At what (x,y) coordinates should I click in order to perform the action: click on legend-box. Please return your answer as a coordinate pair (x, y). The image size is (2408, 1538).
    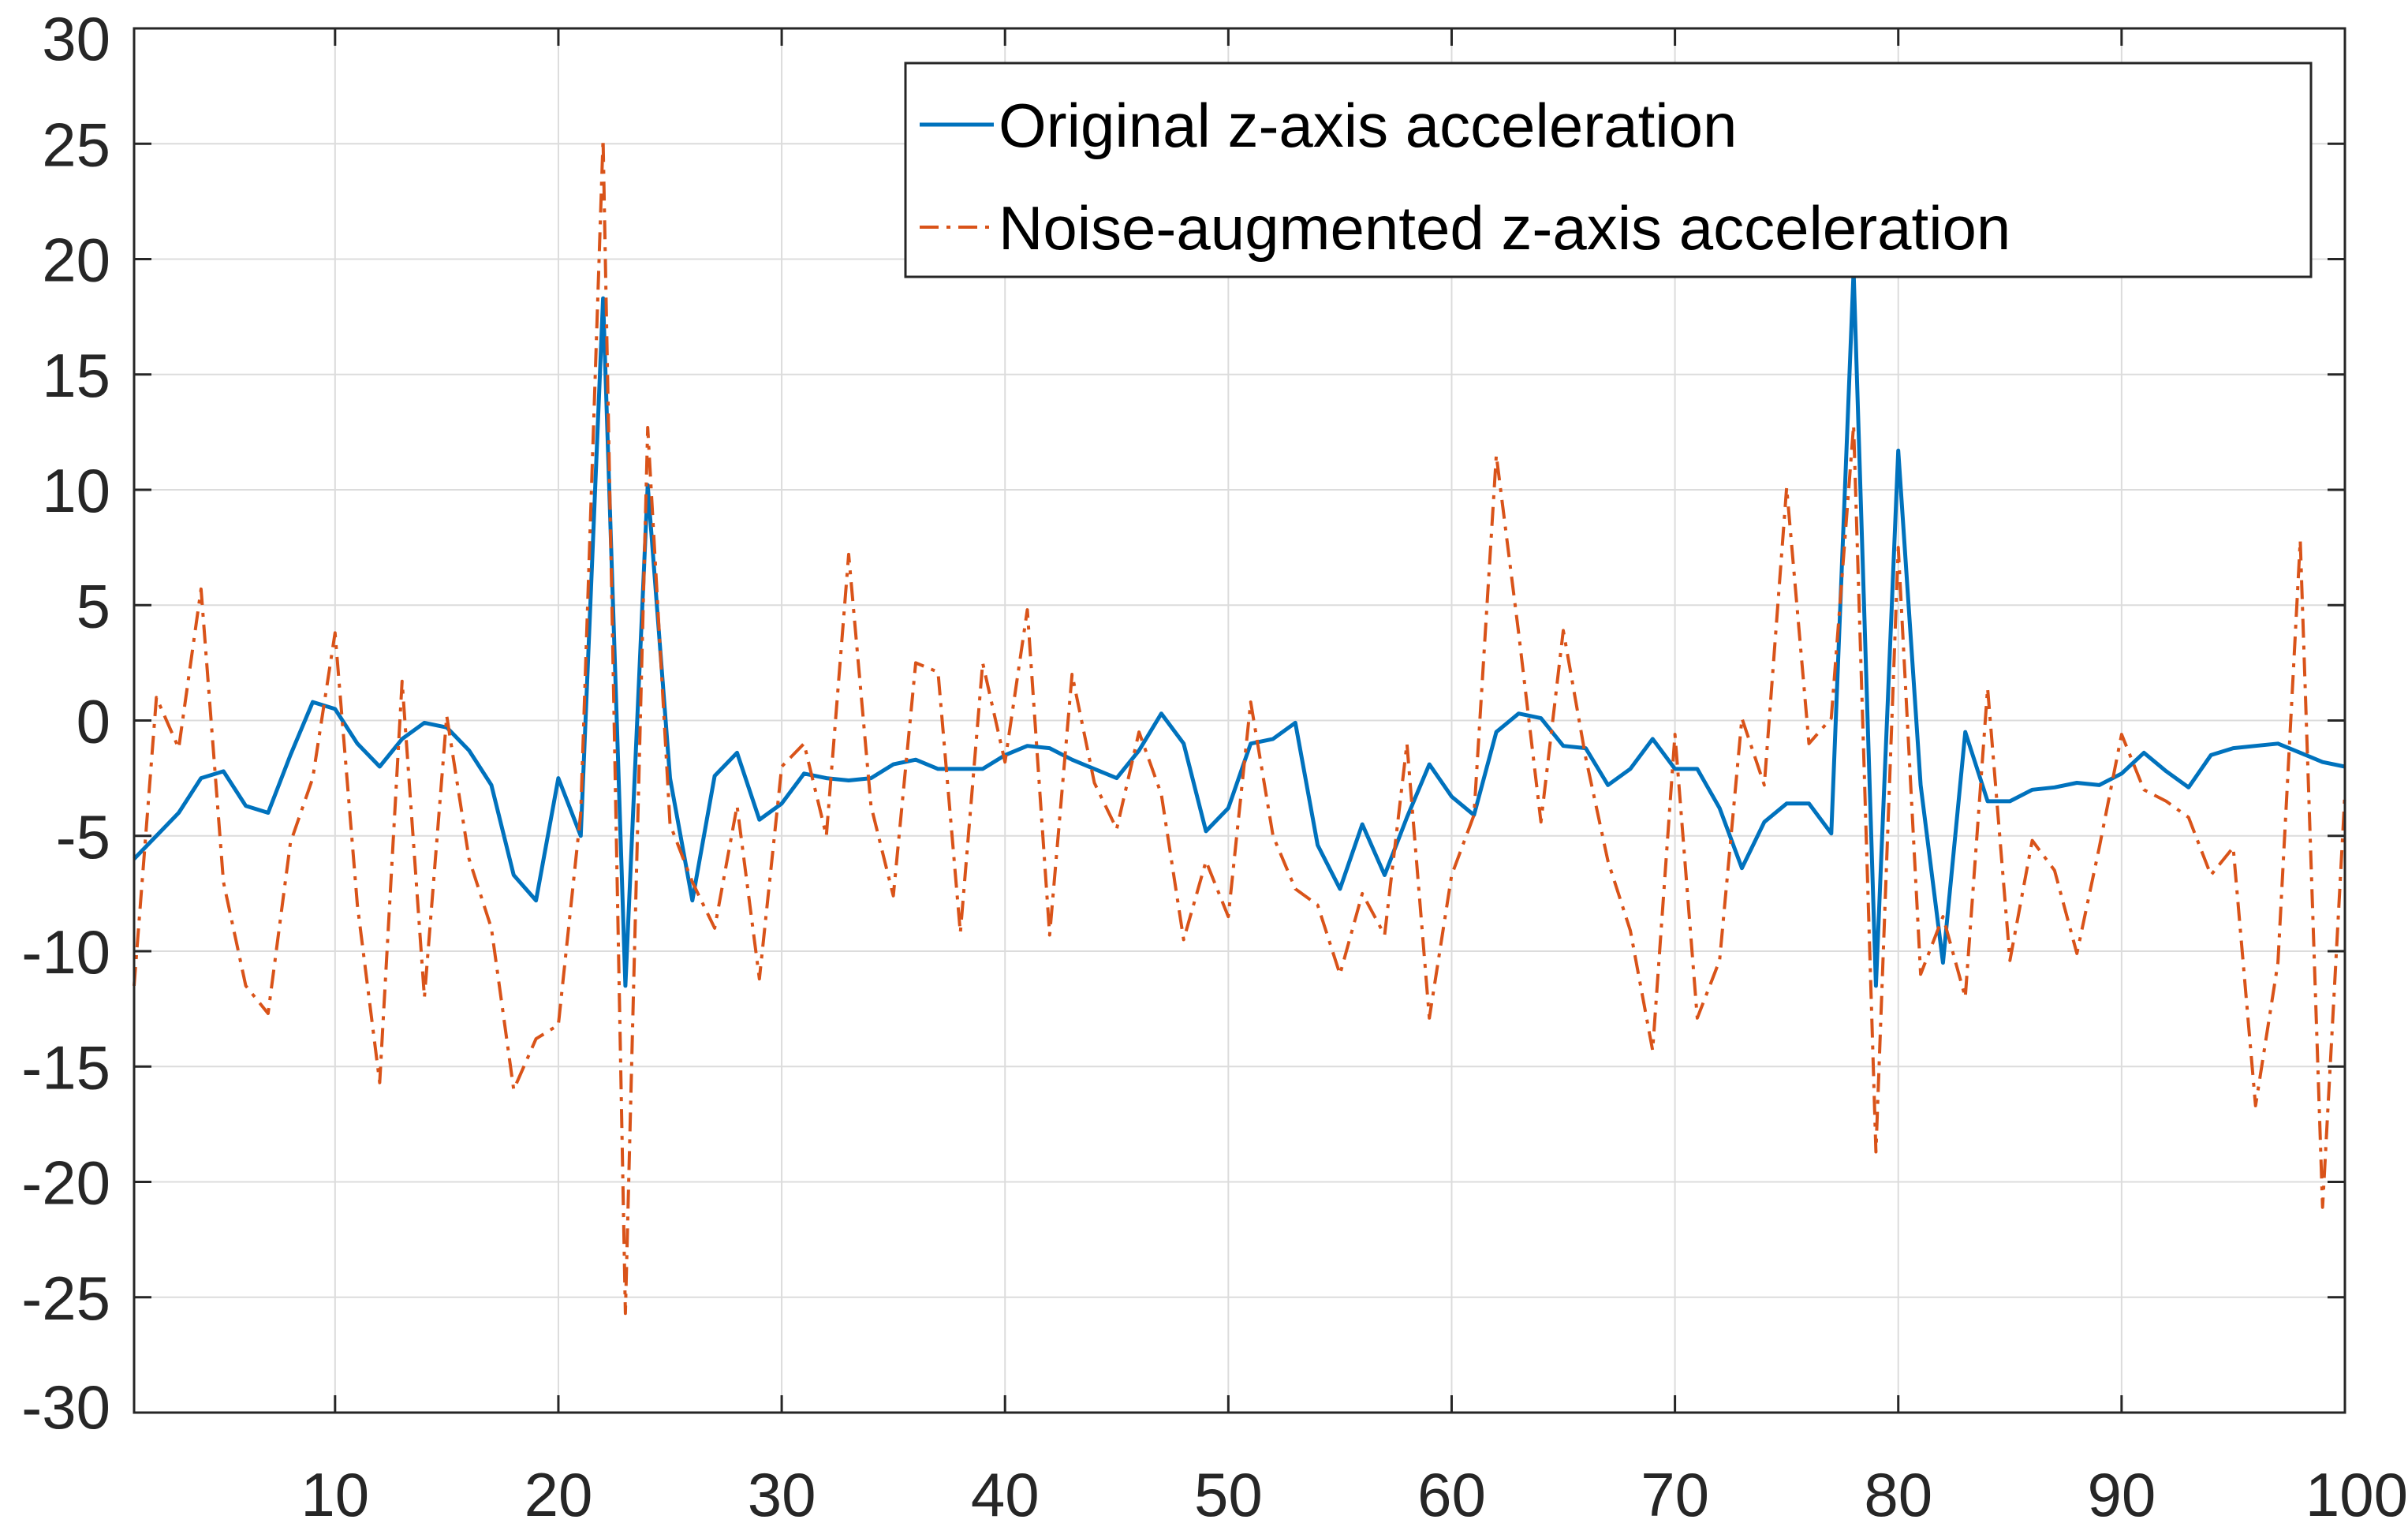
    Looking at the image, I should click on (1608, 170).